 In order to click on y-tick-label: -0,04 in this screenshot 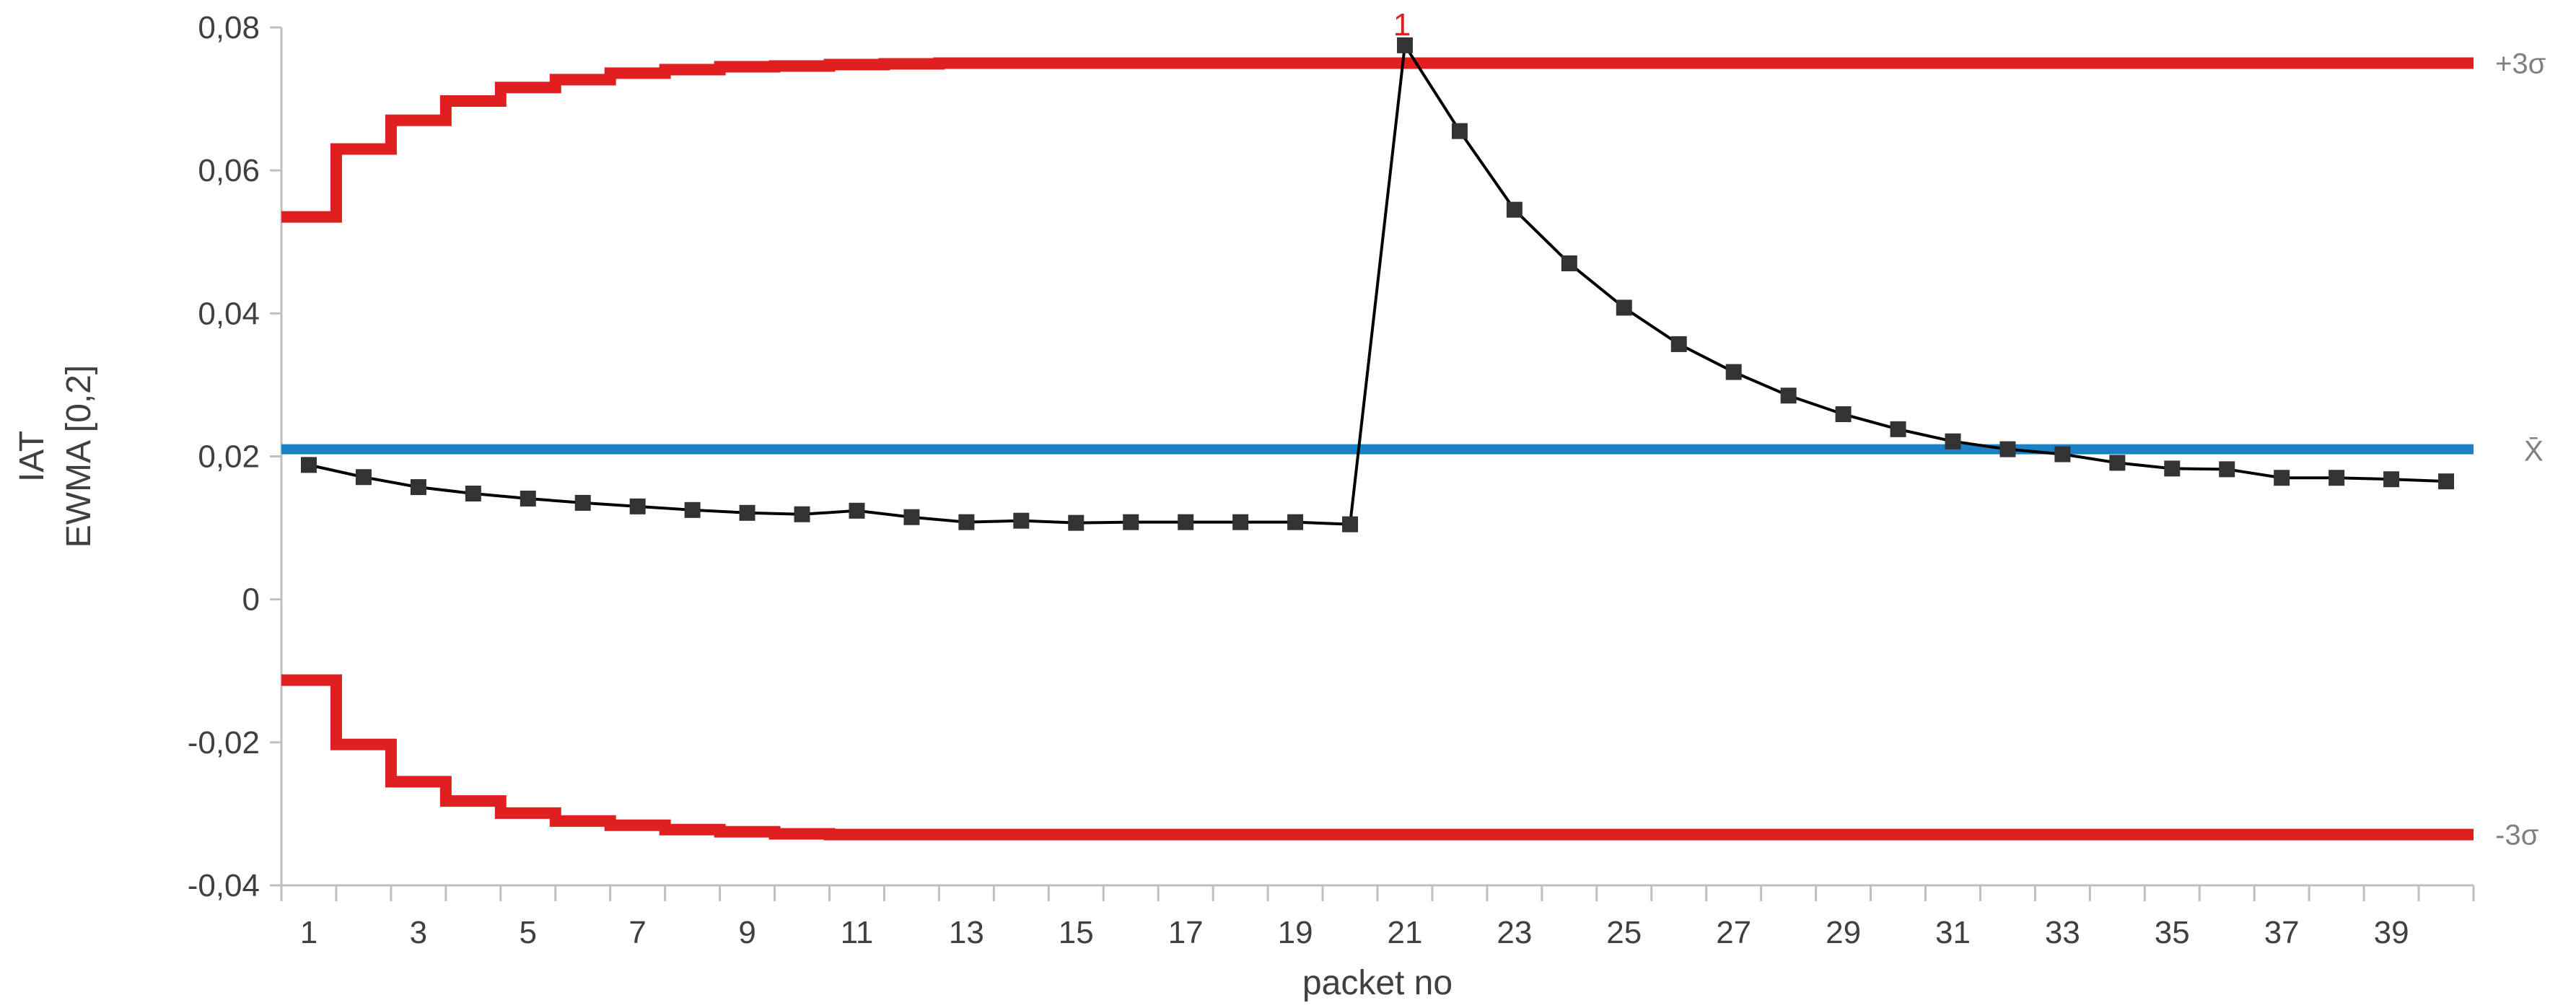, I will do `click(224, 885)`.